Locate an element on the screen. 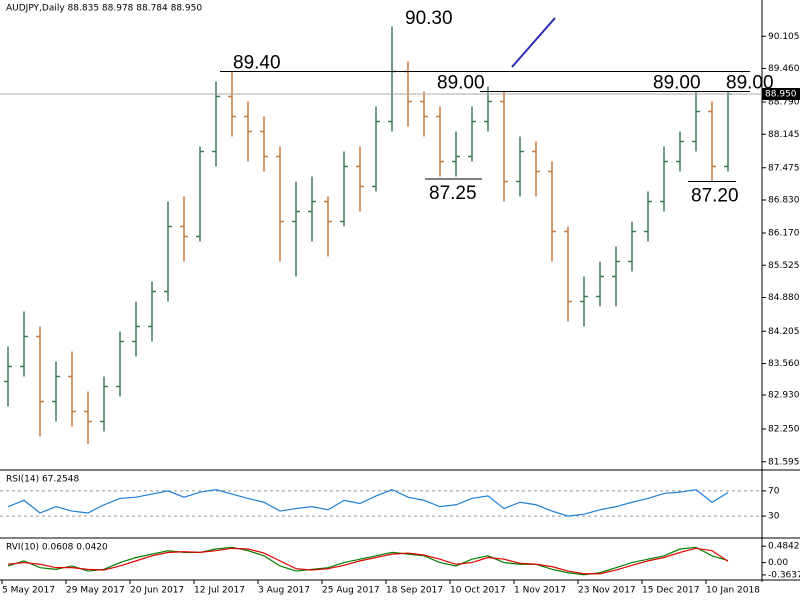  y-tick-label: 84.205 is located at coordinates (784, 332).